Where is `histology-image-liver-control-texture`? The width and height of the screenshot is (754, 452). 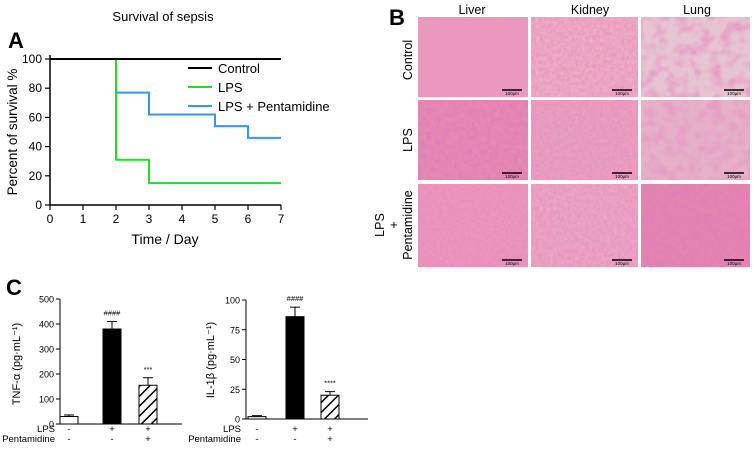
histology-image-liver-control-texture is located at coordinates (473, 57).